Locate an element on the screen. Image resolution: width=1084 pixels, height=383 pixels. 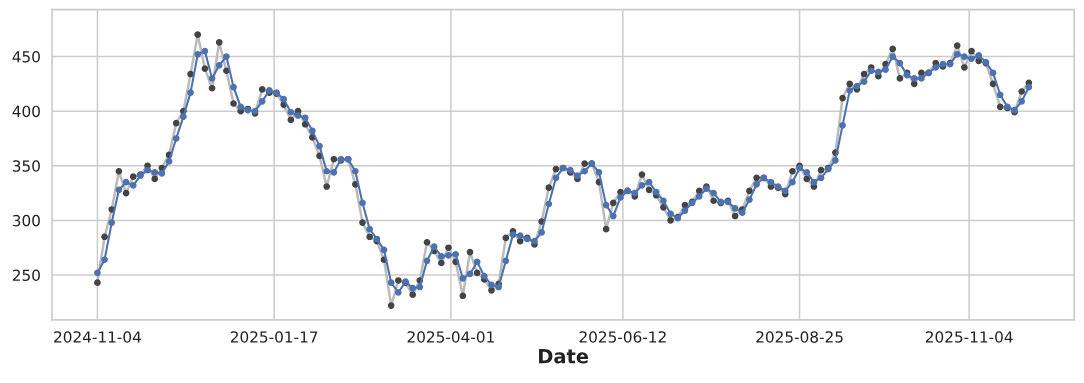
x-tick-label: 2025-08-25 is located at coordinates (799, 337).